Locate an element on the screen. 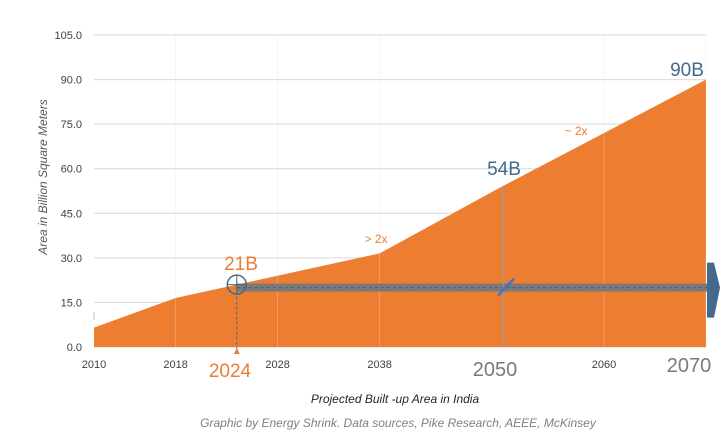  x-highlight-2024: 2024 is located at coordinates (230, 371).